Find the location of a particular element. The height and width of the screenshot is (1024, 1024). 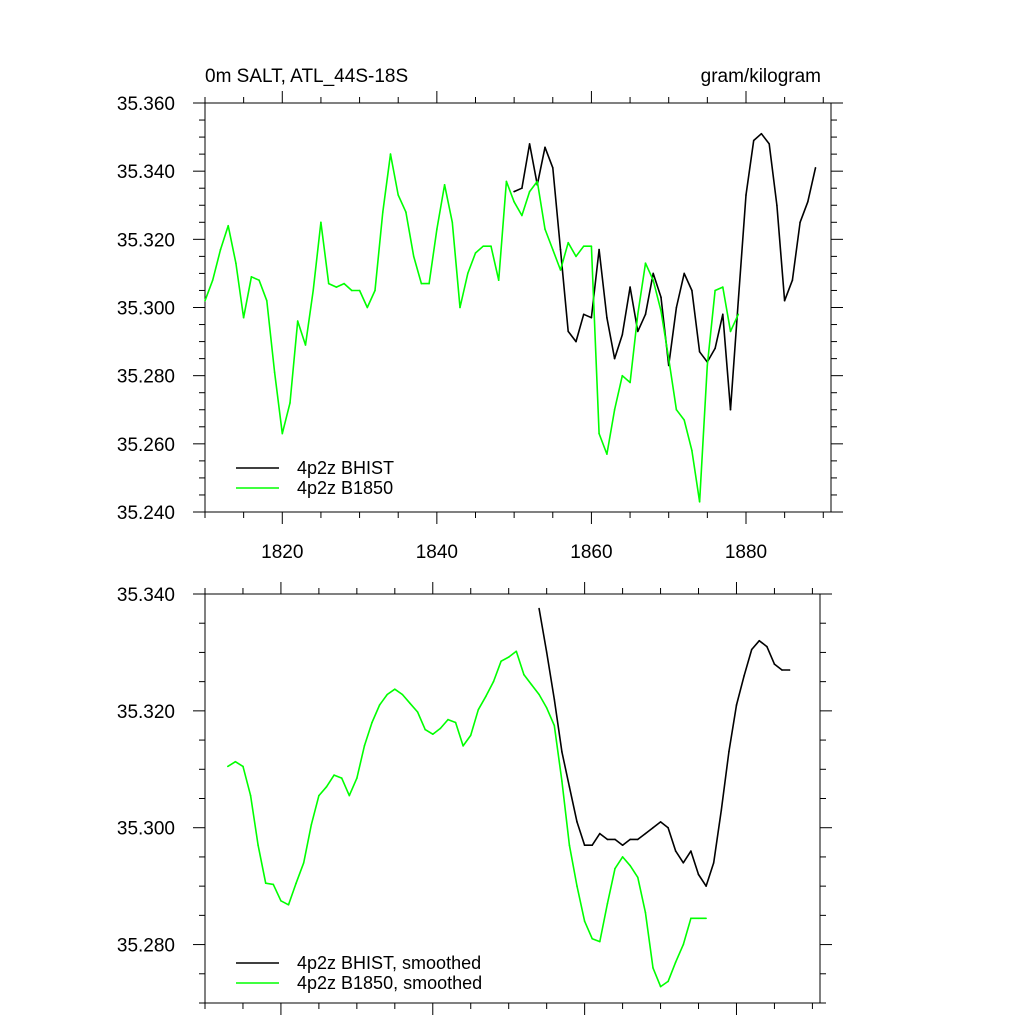

y-tick-label: 35.320 is located at coordinates (146, 712).